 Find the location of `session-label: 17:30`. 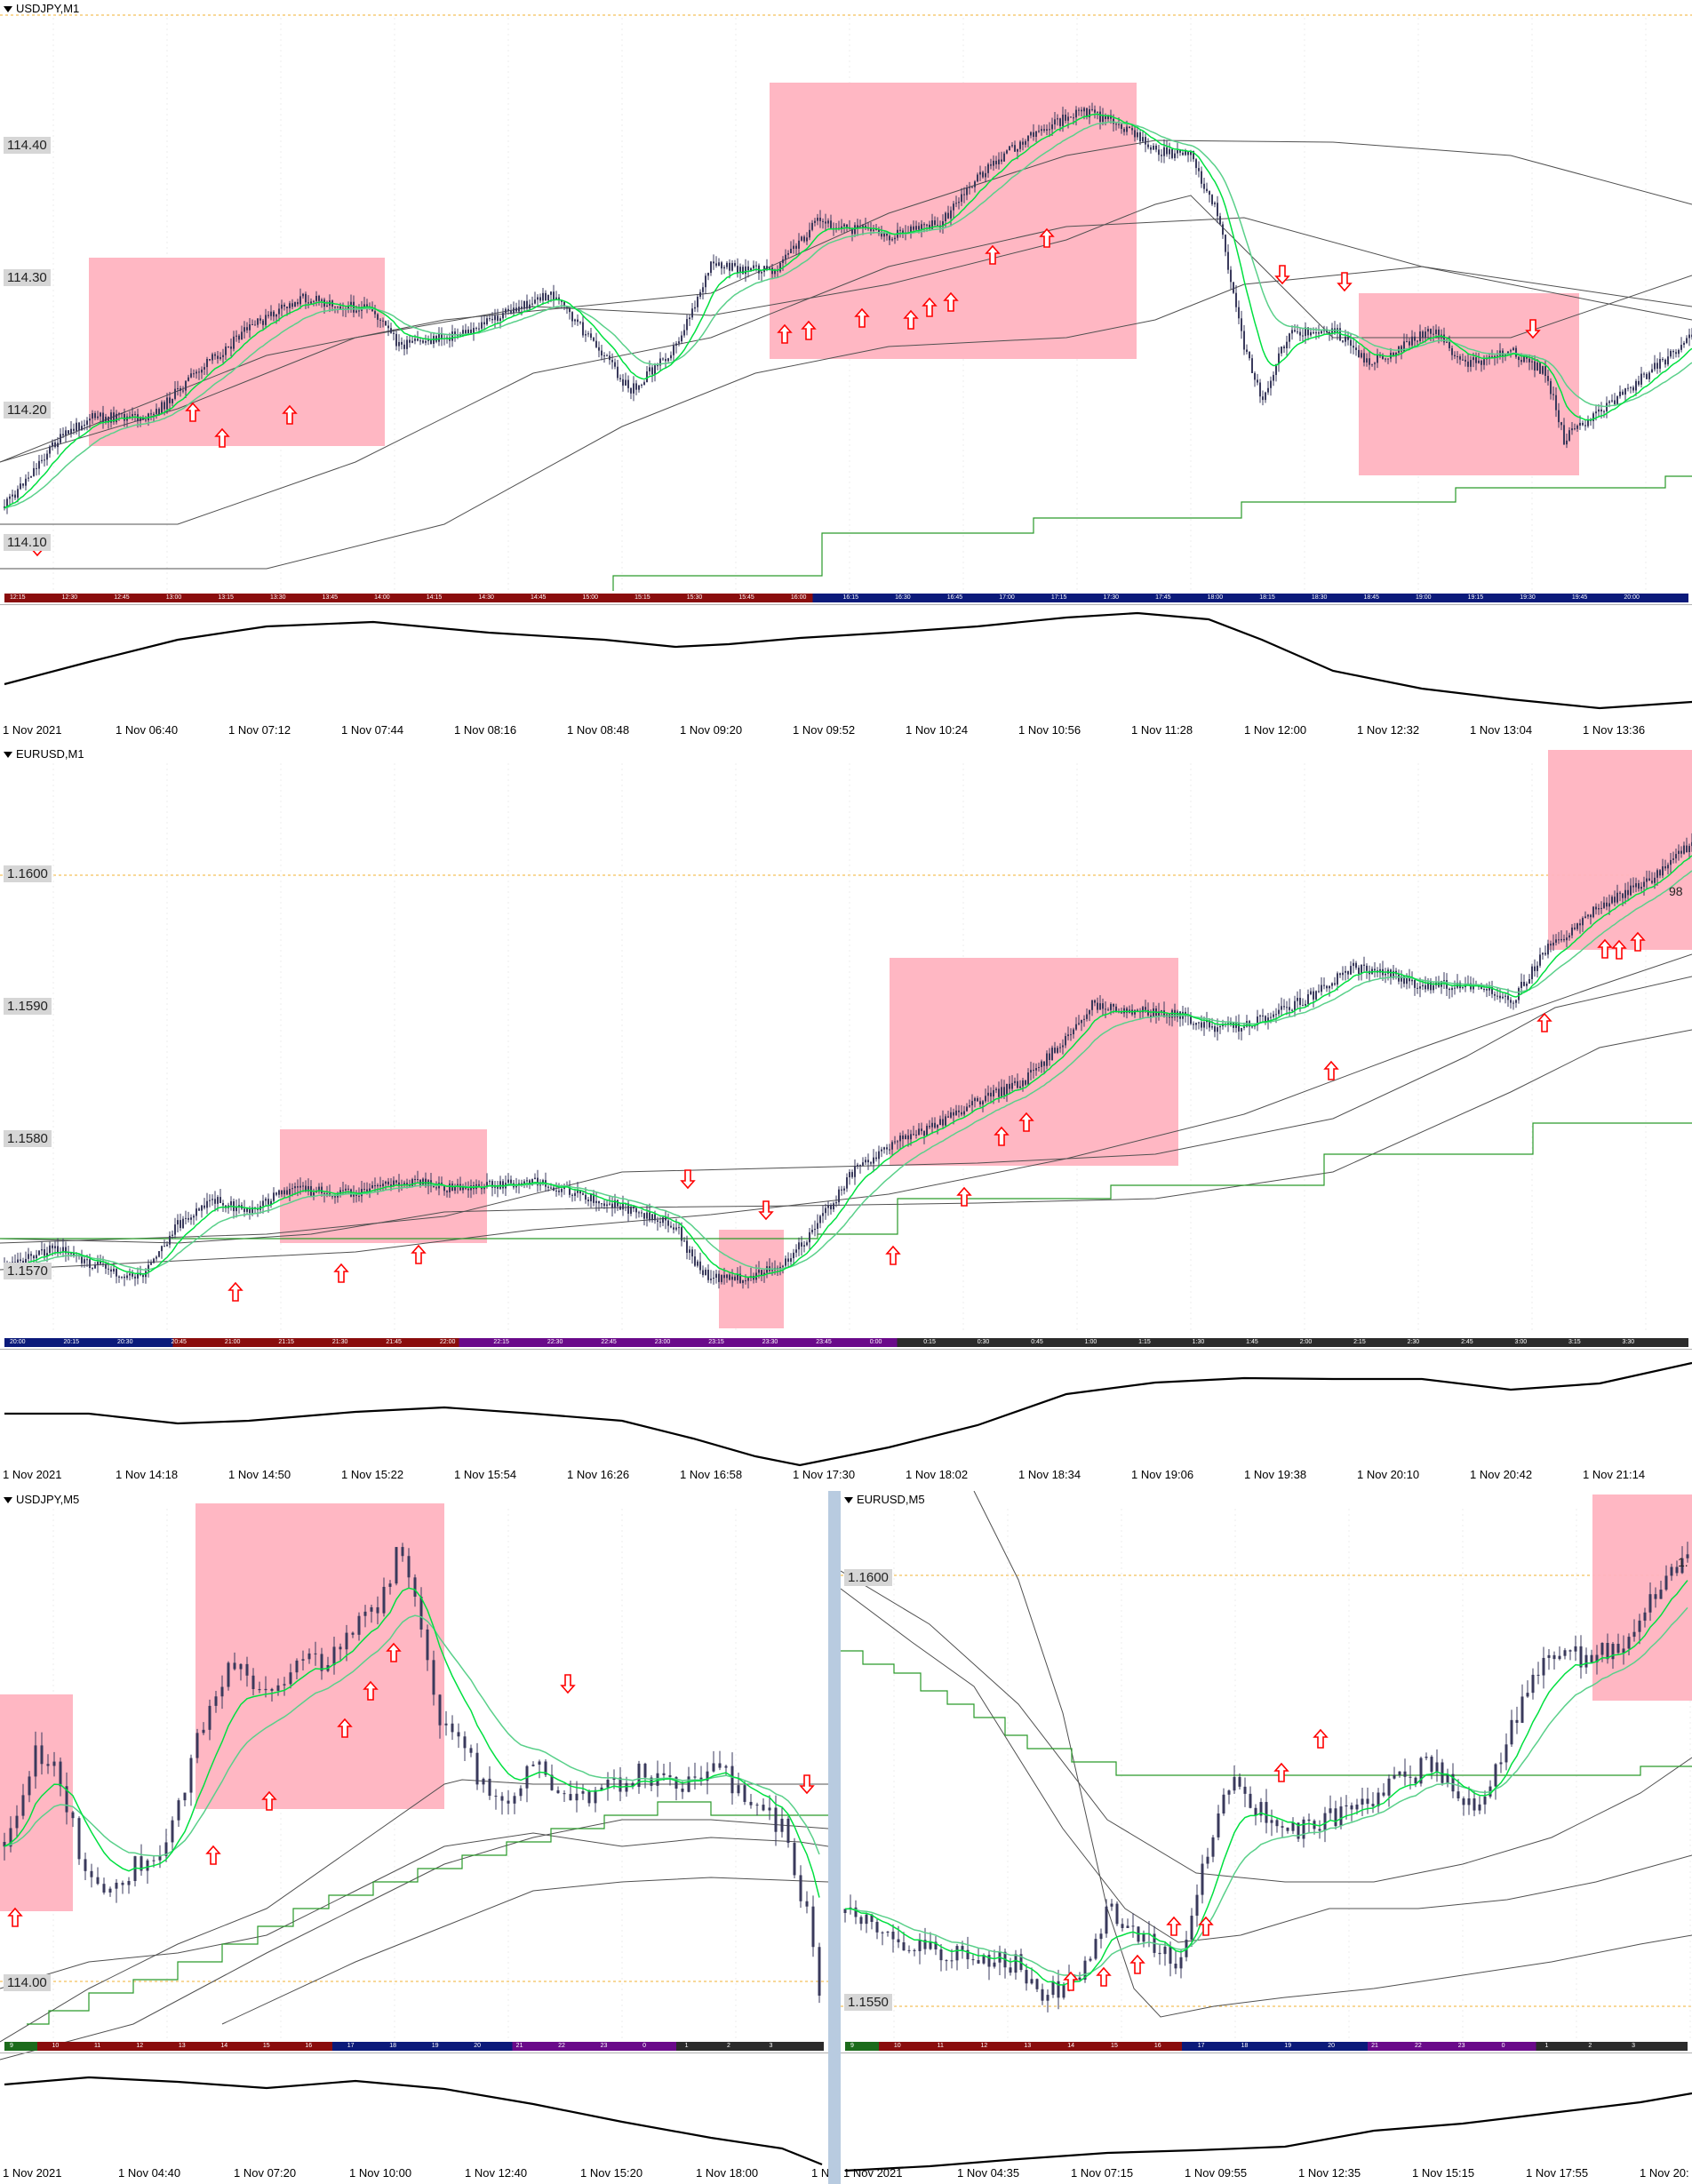

session-label: 17:30 is located at coordinates (1111, 597).